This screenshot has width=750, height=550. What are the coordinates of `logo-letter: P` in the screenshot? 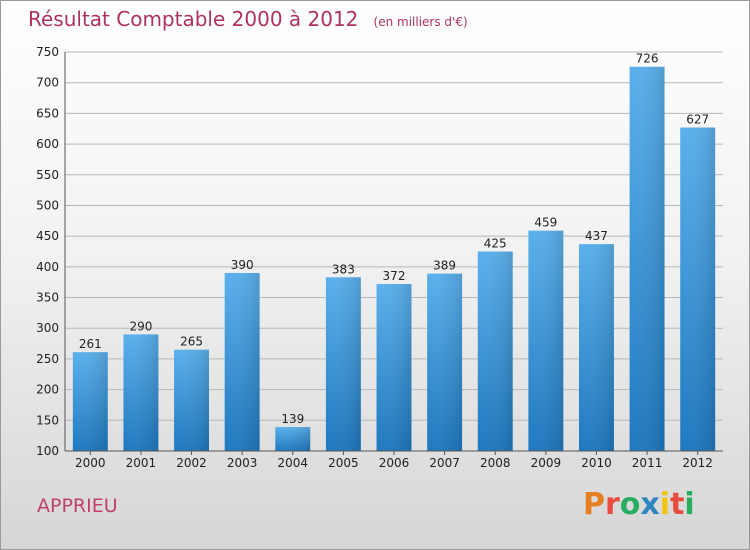 It's located at (594, 504).